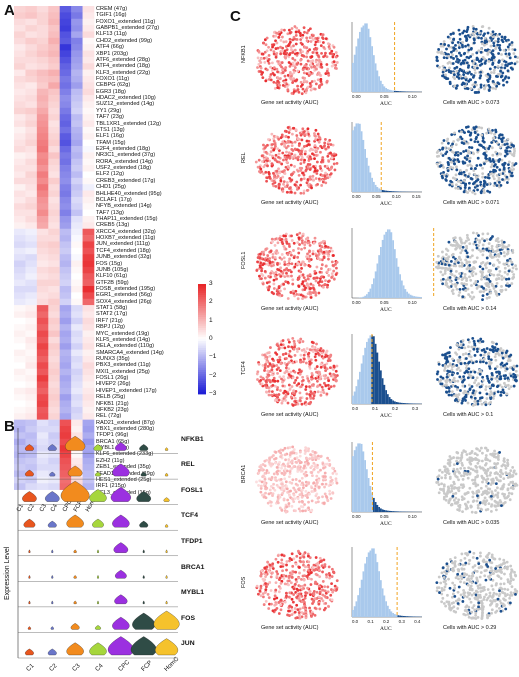 The width and height of the screenshot is (519, 677). What do you see at coordinates (109, 416) in the screenshot?
I see `heatmap-row-label: REL (72g)` at bounding box center [109, 416].